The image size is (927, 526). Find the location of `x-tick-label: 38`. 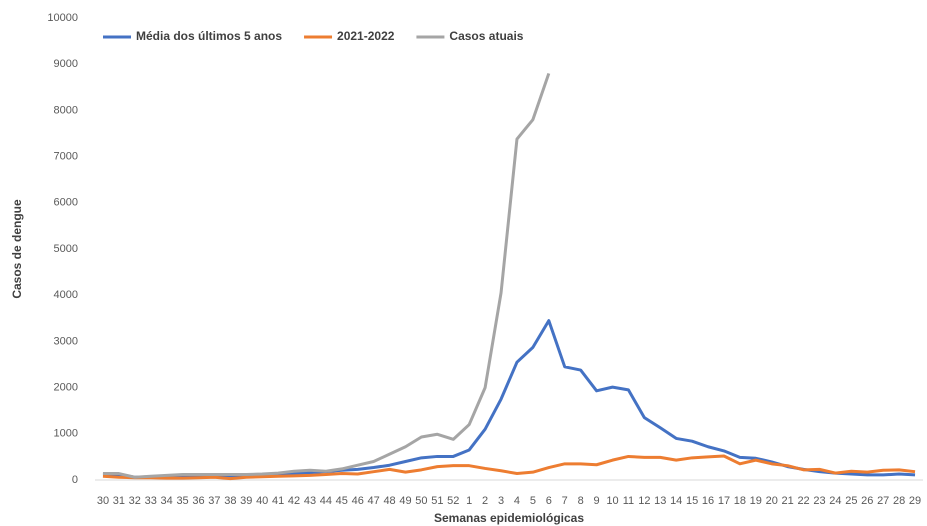

x-tick-label: 38 is located at coordinates (230, 501).